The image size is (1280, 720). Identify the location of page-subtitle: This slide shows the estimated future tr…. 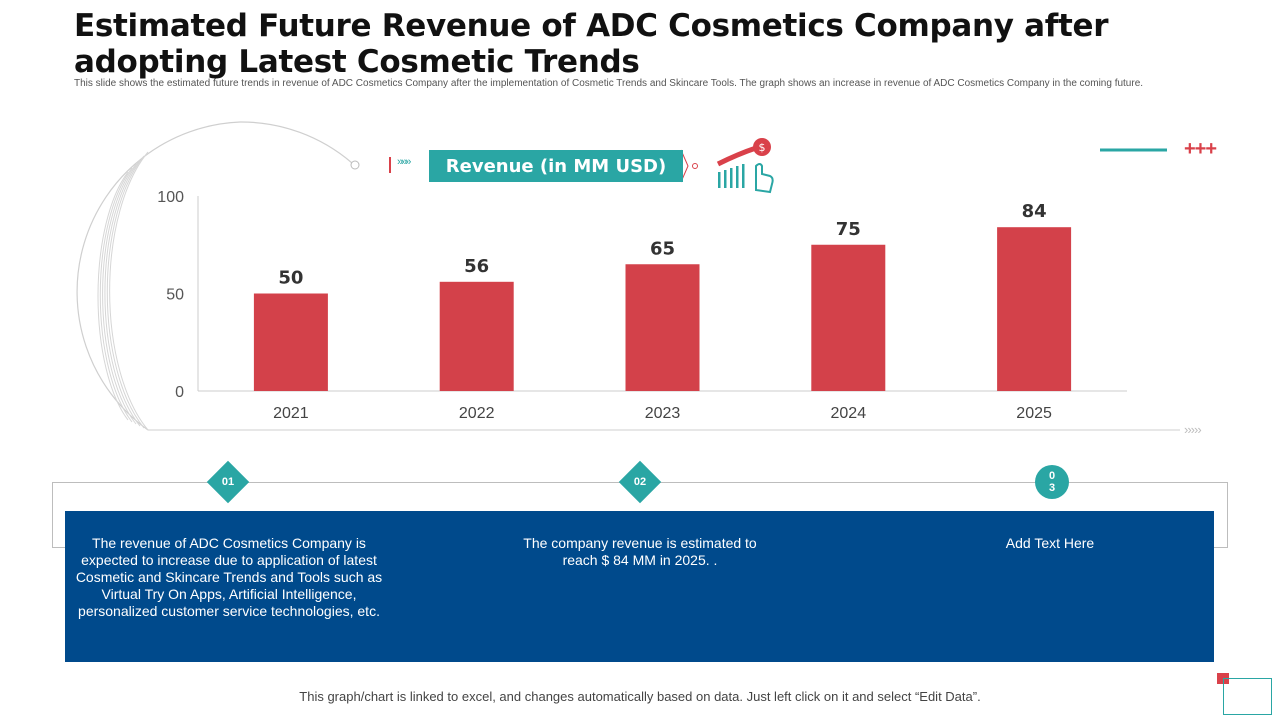
(609, 83).